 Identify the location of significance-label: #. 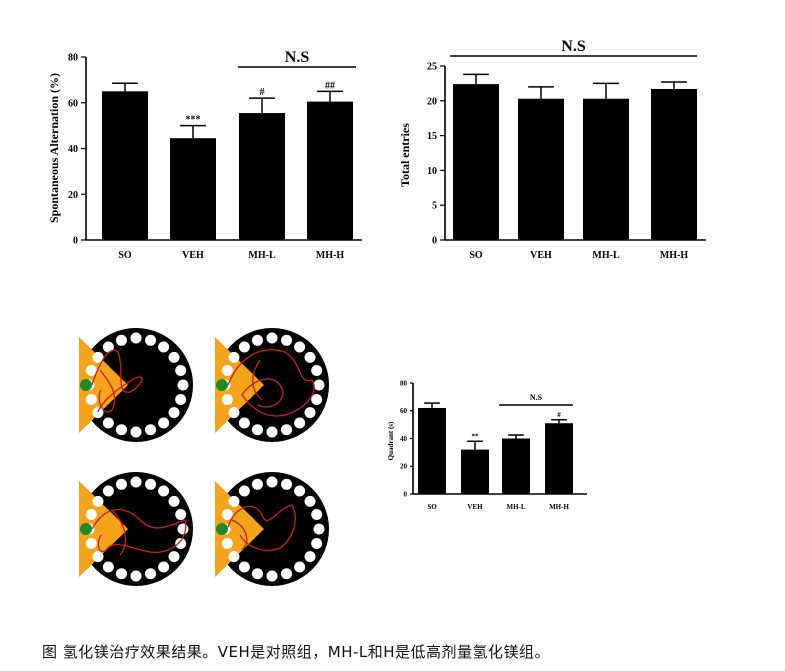
(262, 92).